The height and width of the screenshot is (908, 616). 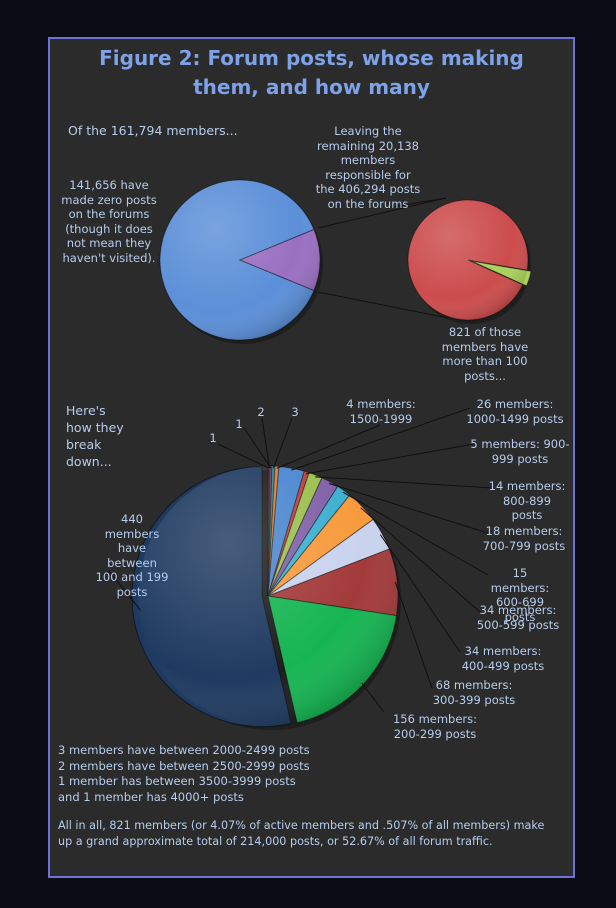 What do you see at coordinates (261, 412) in the screenshot?
I see `slice-label-3500-3999: 2` at bounding box center [261, 412].